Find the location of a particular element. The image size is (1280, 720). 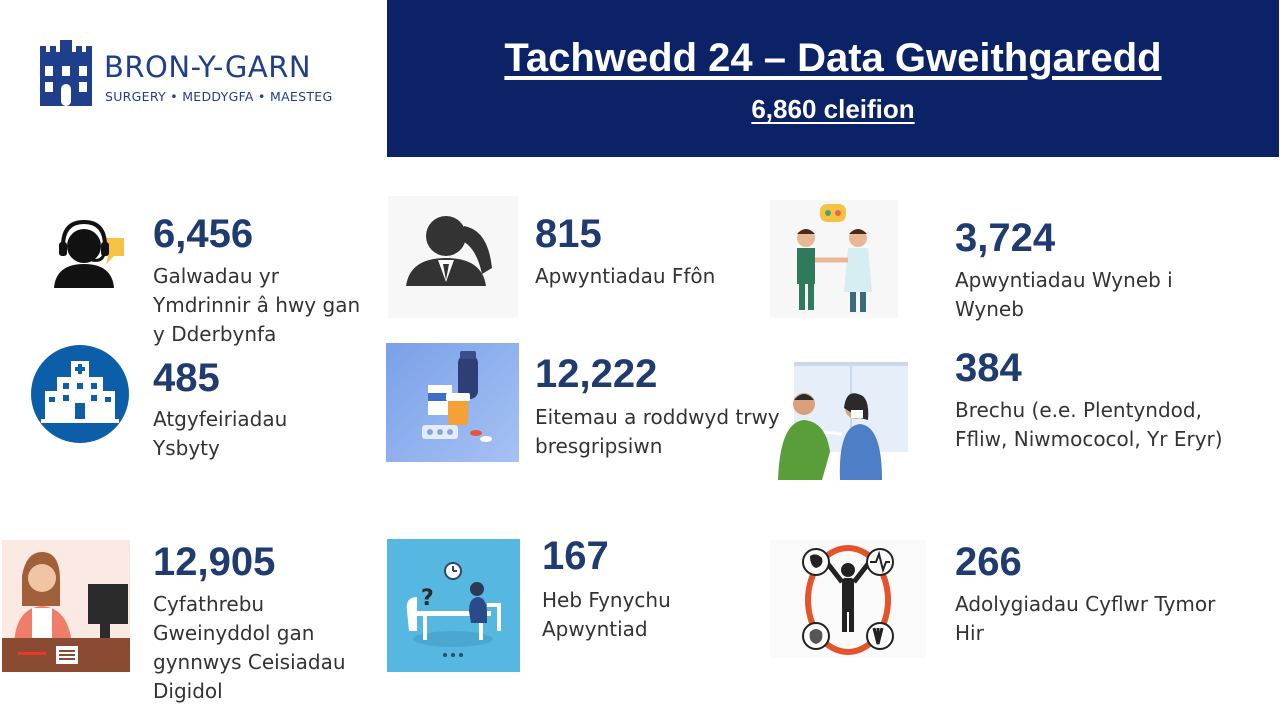

stat-label: Eitemau a roddwyd trwy bresgripsiwn is located at coordinates (657, 431).